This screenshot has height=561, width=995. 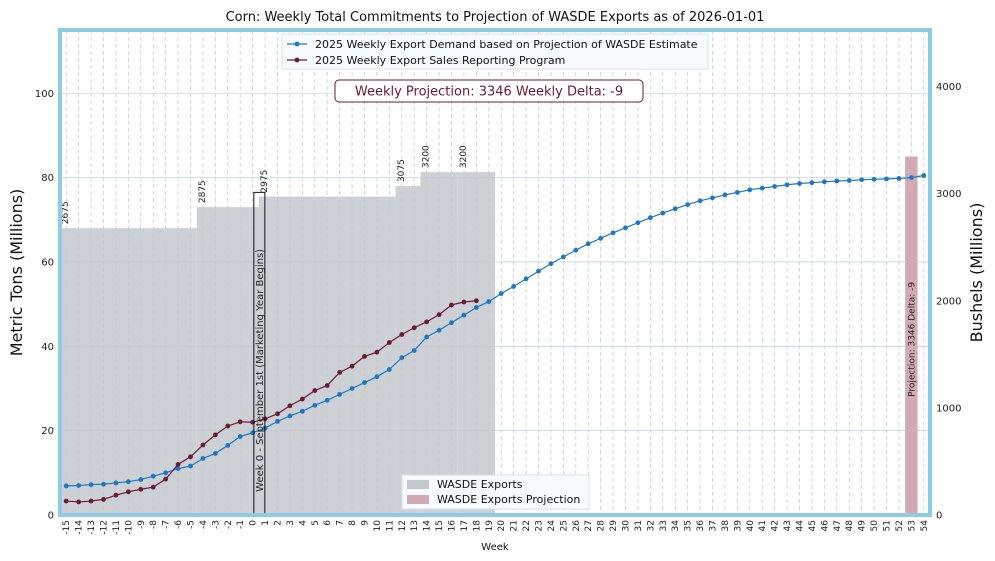 I want to click on left-tick-label: 20, so click(x=47, y=431).